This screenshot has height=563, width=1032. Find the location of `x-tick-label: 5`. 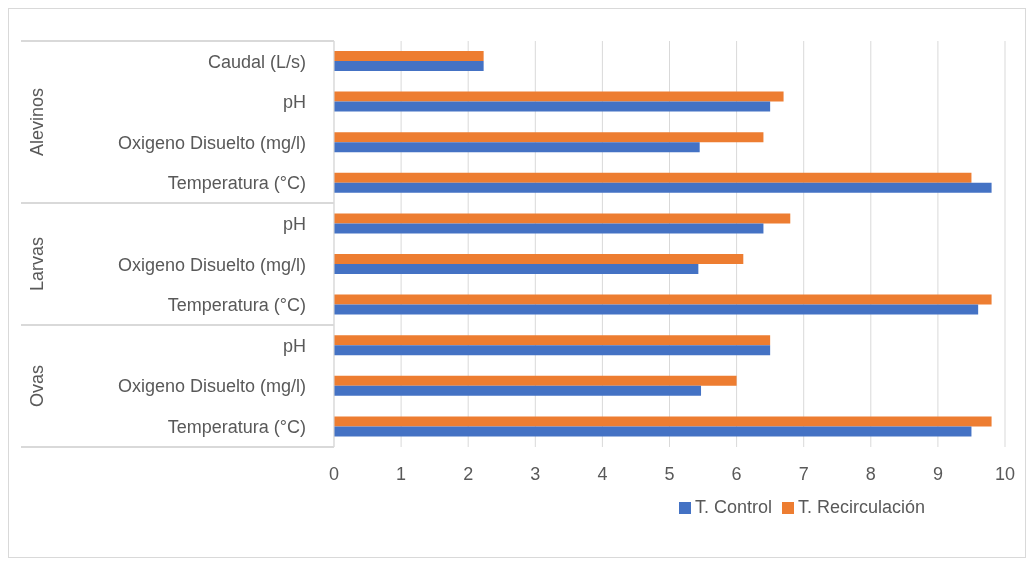

x-tick-label: 5 is located at coordinates (669, 473).